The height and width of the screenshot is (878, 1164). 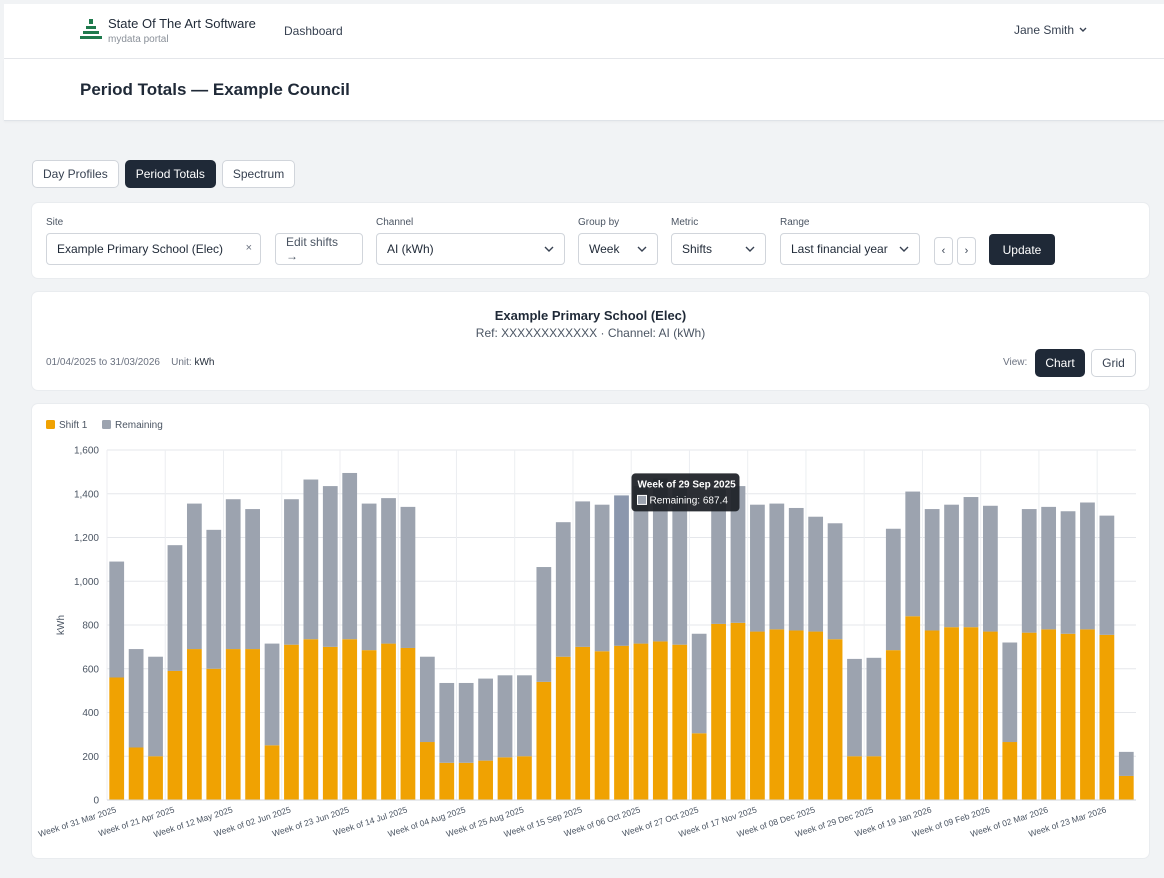 What do you see at coordinates (618, 249) in the screenshot?
I see `group-by-select: Week` at bounding box center [618, 249].